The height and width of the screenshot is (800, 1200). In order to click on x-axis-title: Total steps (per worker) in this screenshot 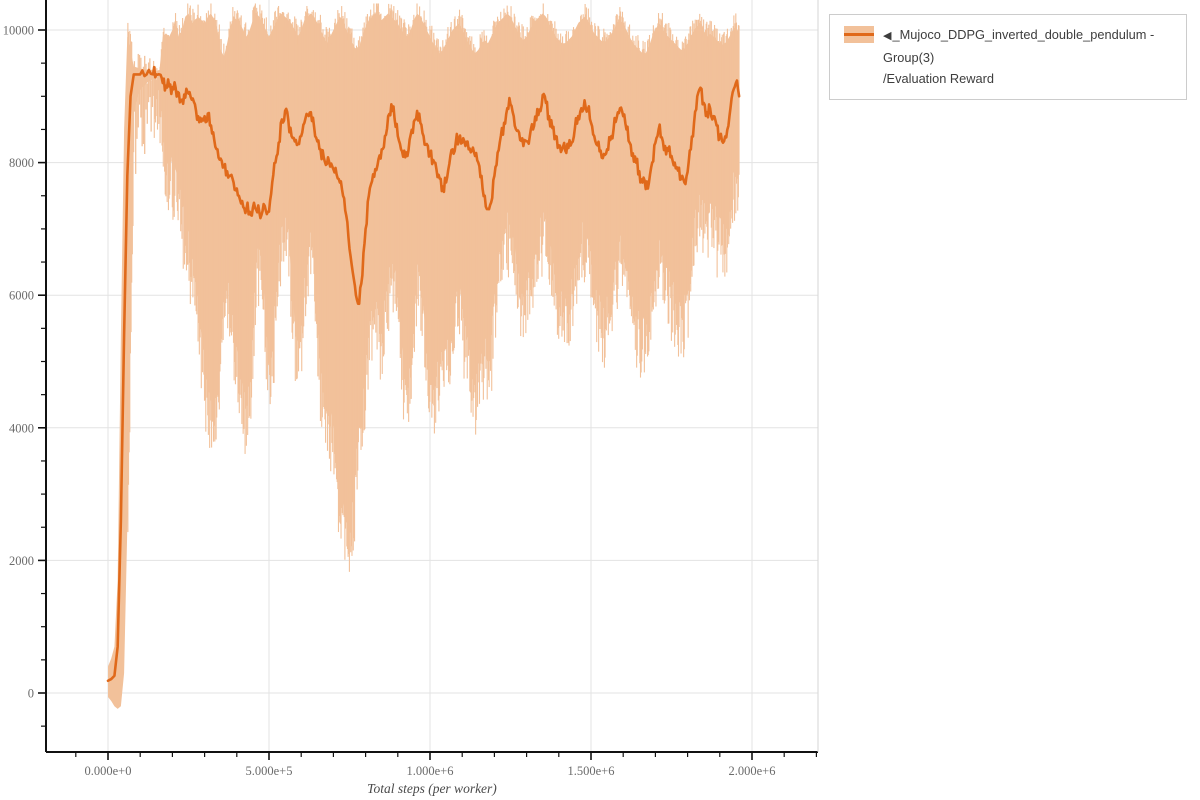, I will do `click(432, 788)`.